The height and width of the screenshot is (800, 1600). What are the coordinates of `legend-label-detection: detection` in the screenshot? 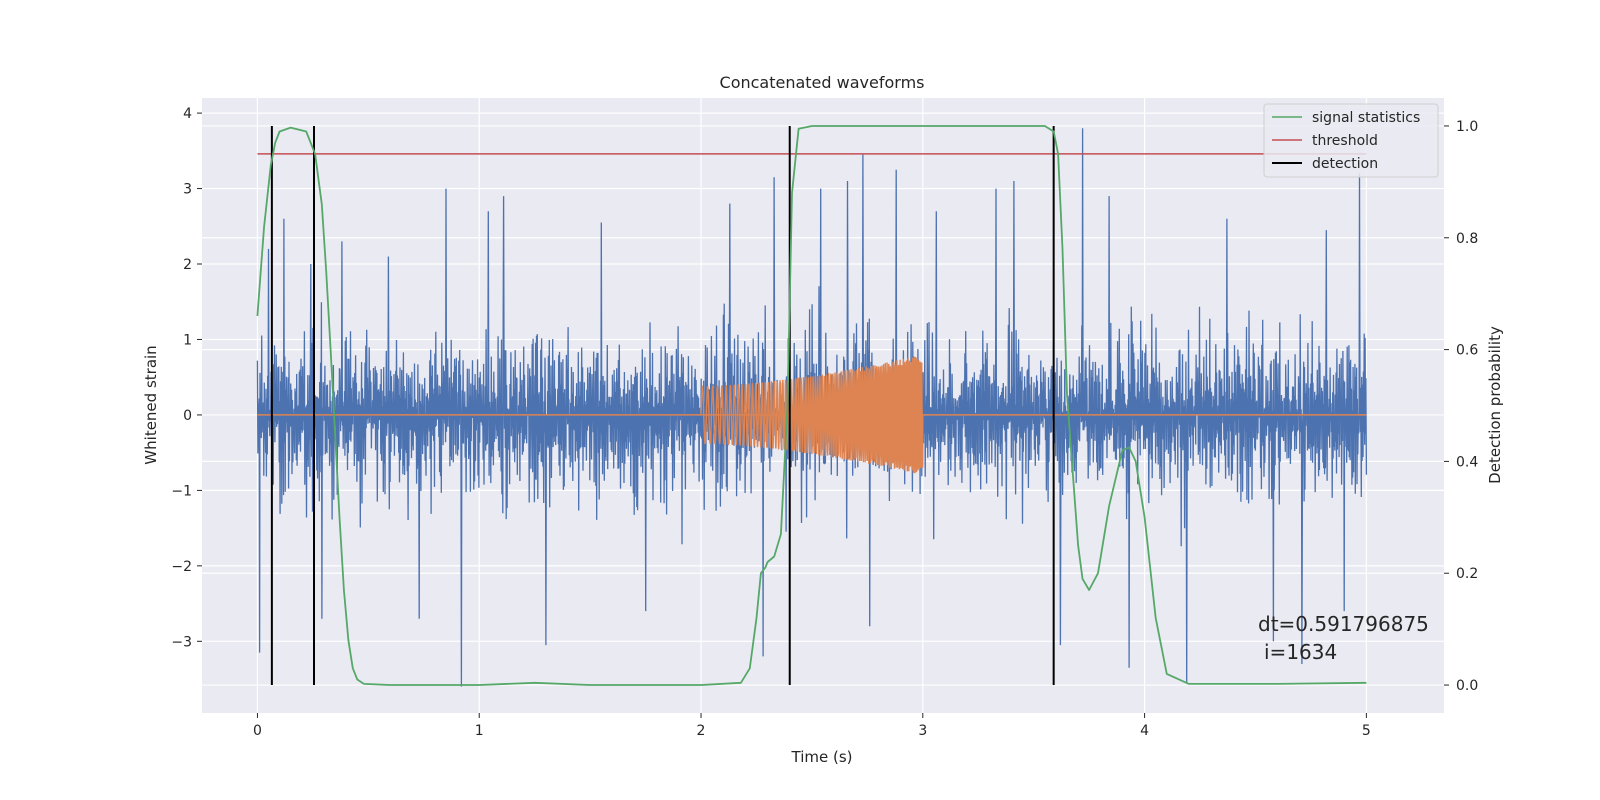 It's located at (1345, 164).